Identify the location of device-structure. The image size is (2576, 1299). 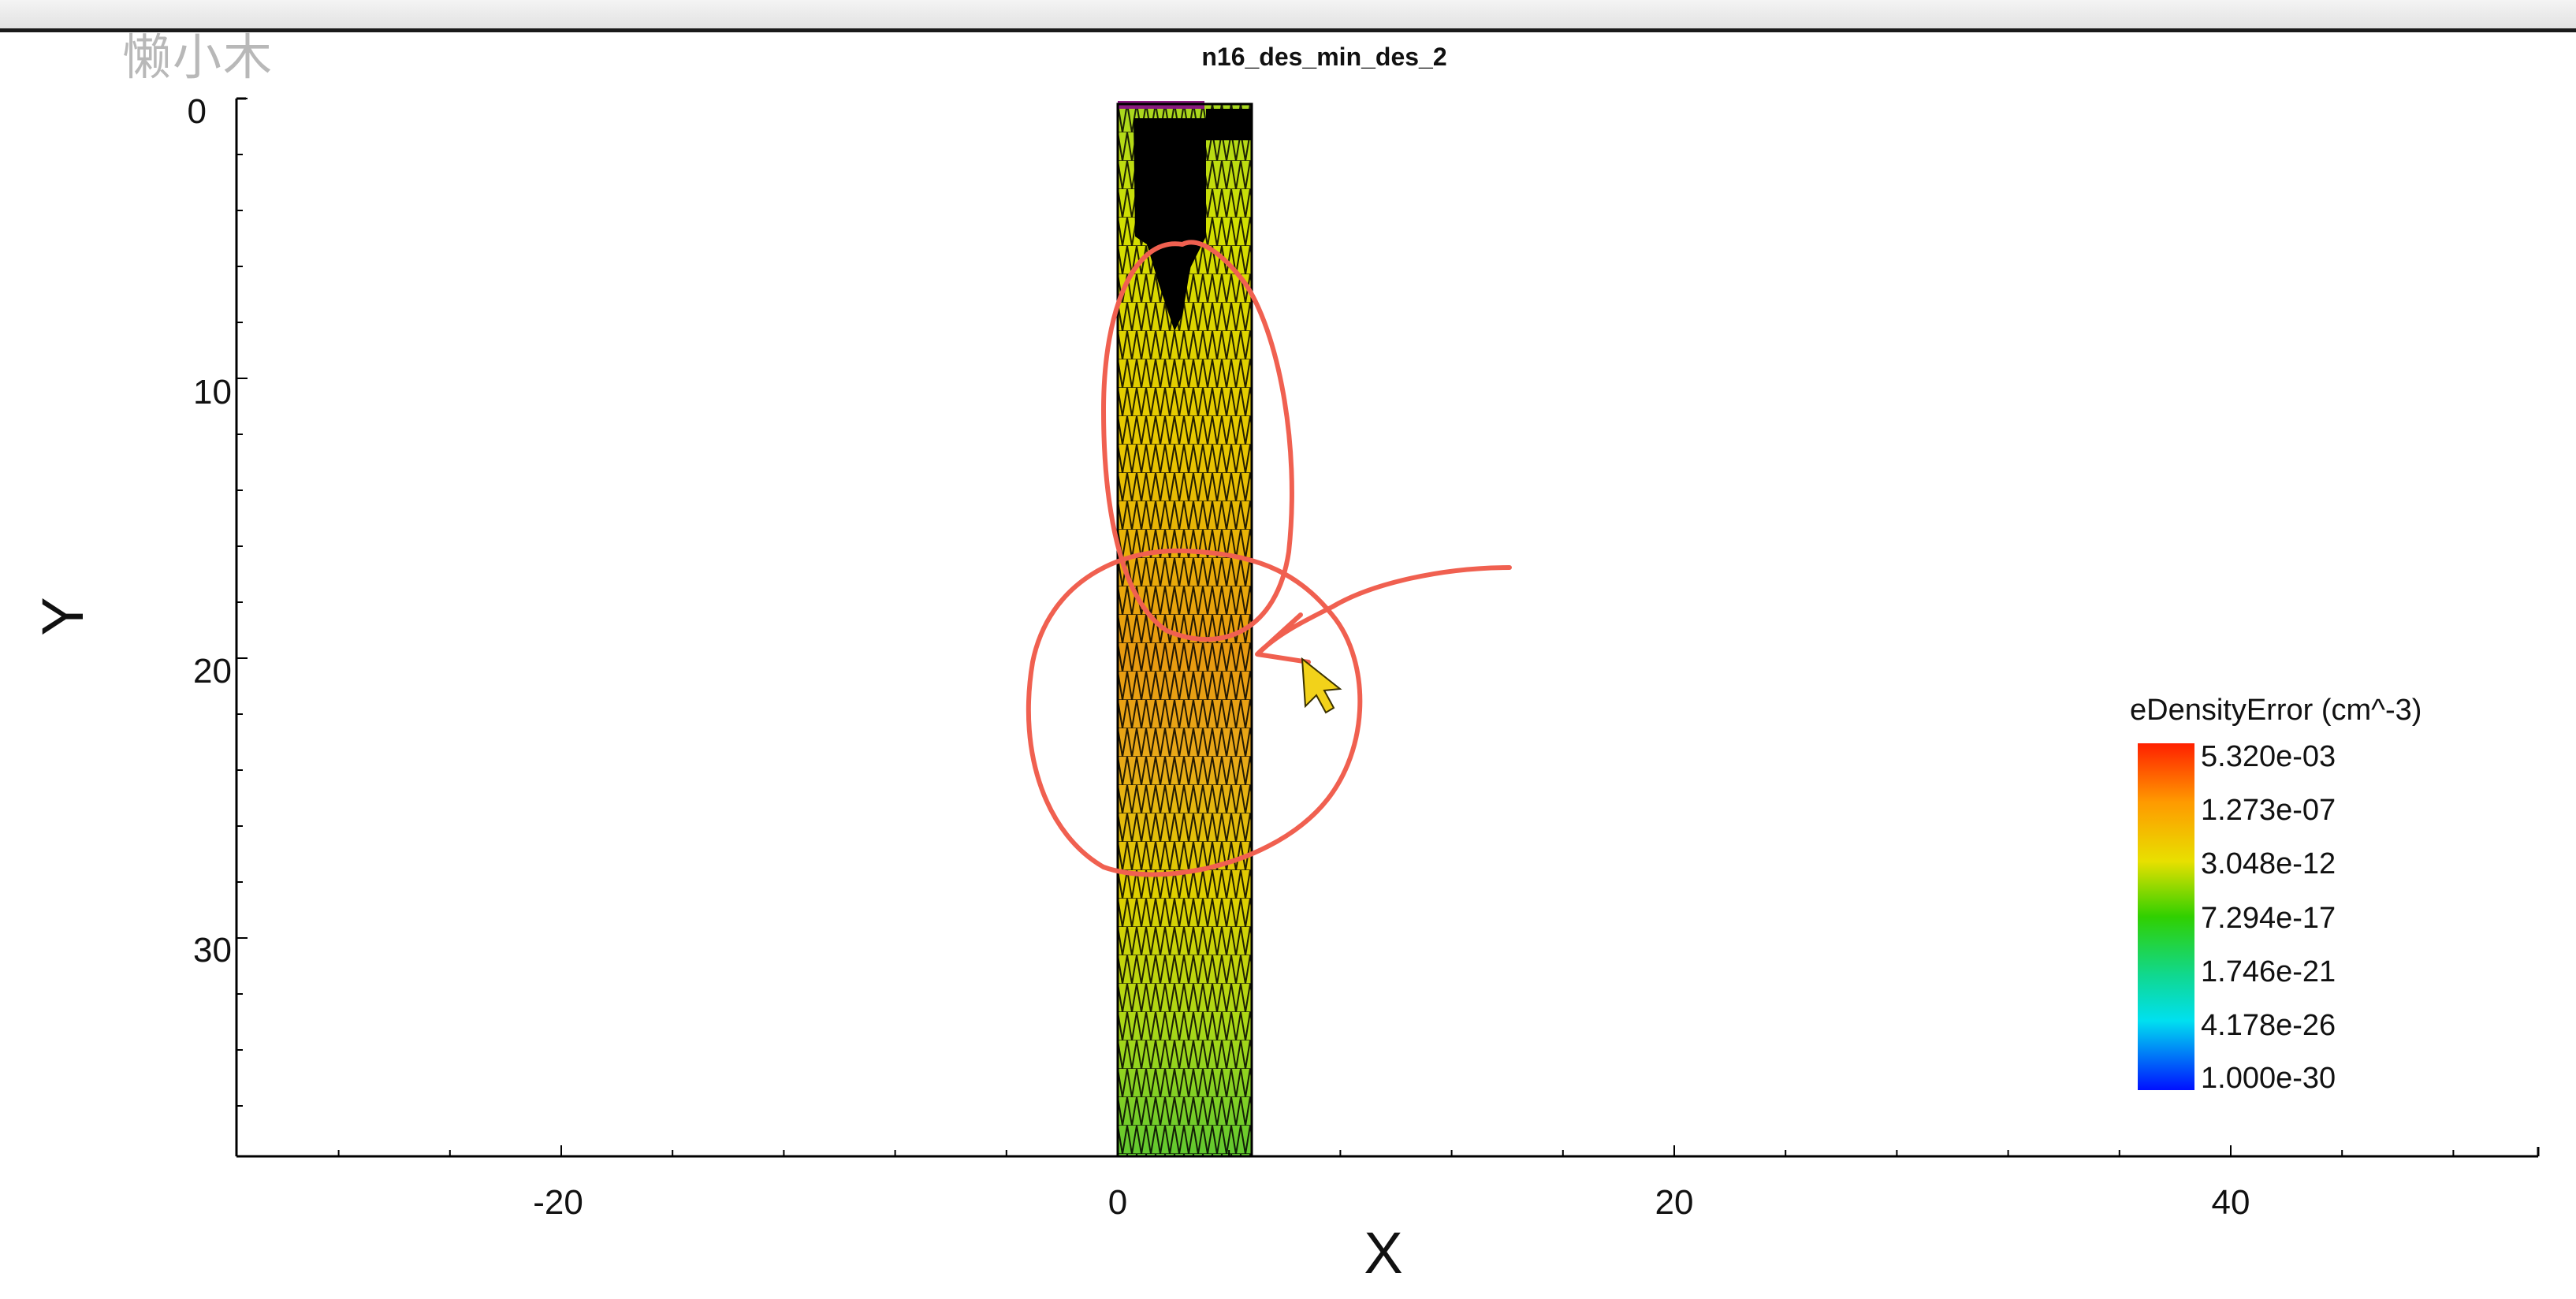
(1184, 629).